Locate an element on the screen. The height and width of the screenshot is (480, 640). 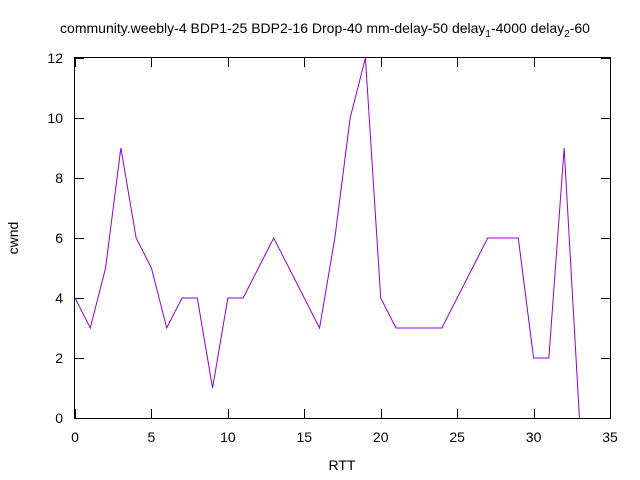
x-tick-label: 0 is located at coordinates (75, 437).